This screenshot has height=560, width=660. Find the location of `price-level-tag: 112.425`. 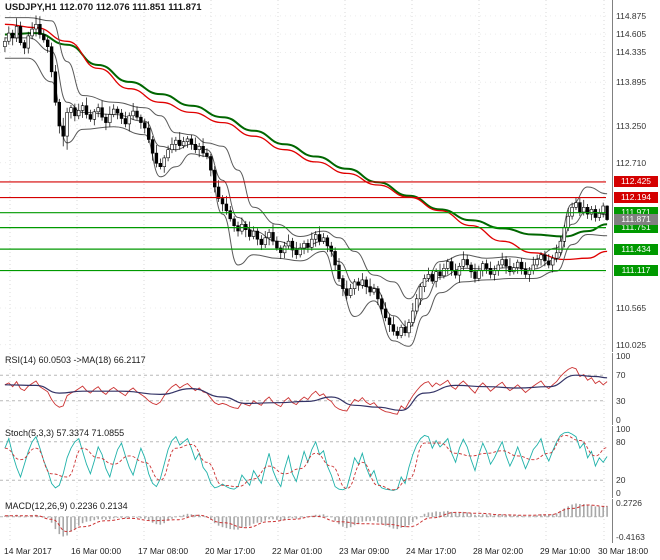

price-level-tag: 112.425 is located at coordinates (636, 182).